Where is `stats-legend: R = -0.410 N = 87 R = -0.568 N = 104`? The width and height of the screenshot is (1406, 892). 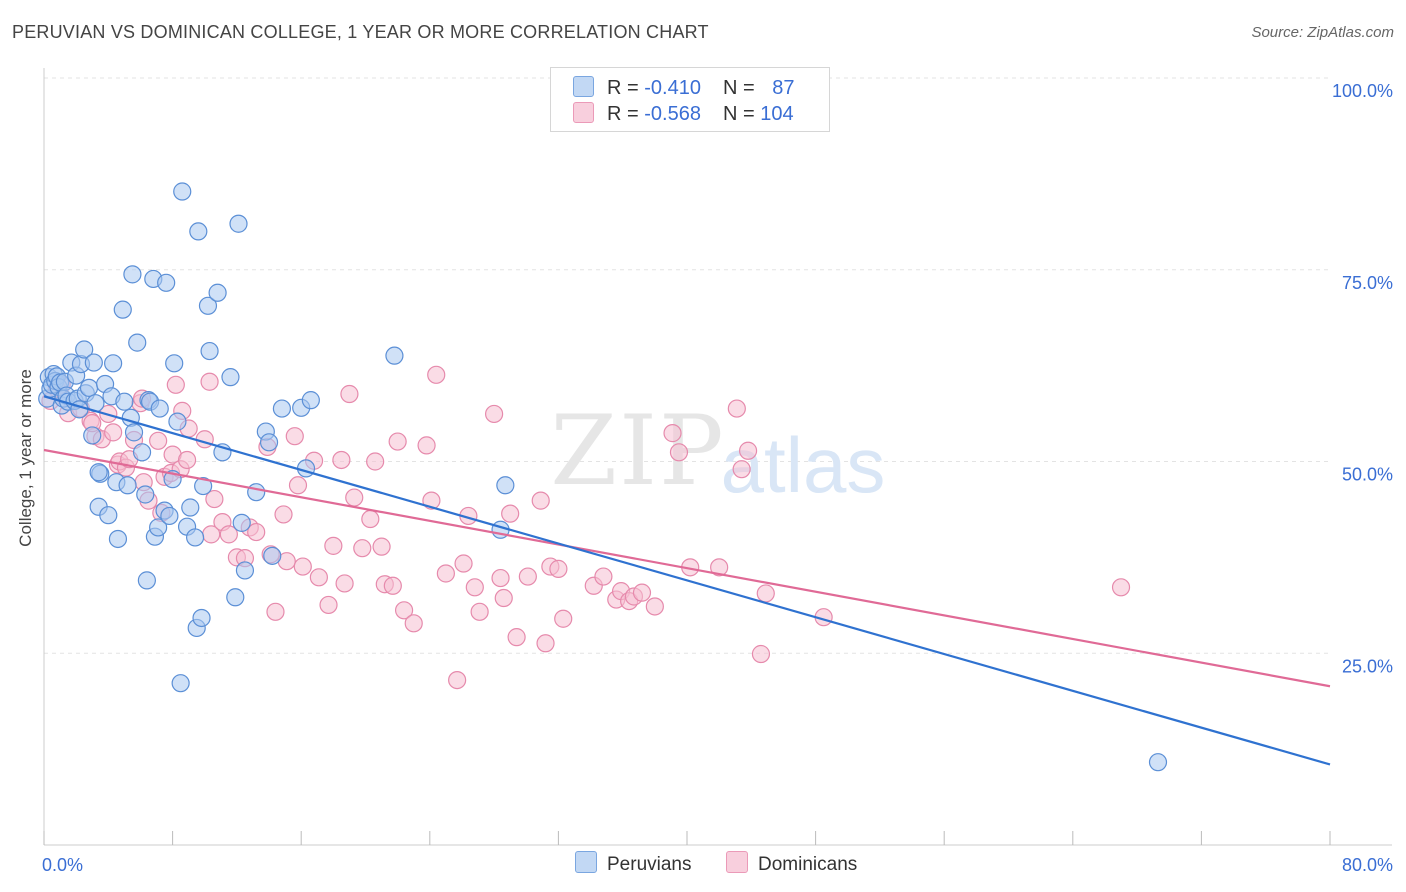
stats-legend: R = -0.410 N = 87 R = -0.568 N = 104 is located at coordinates (690, 99).